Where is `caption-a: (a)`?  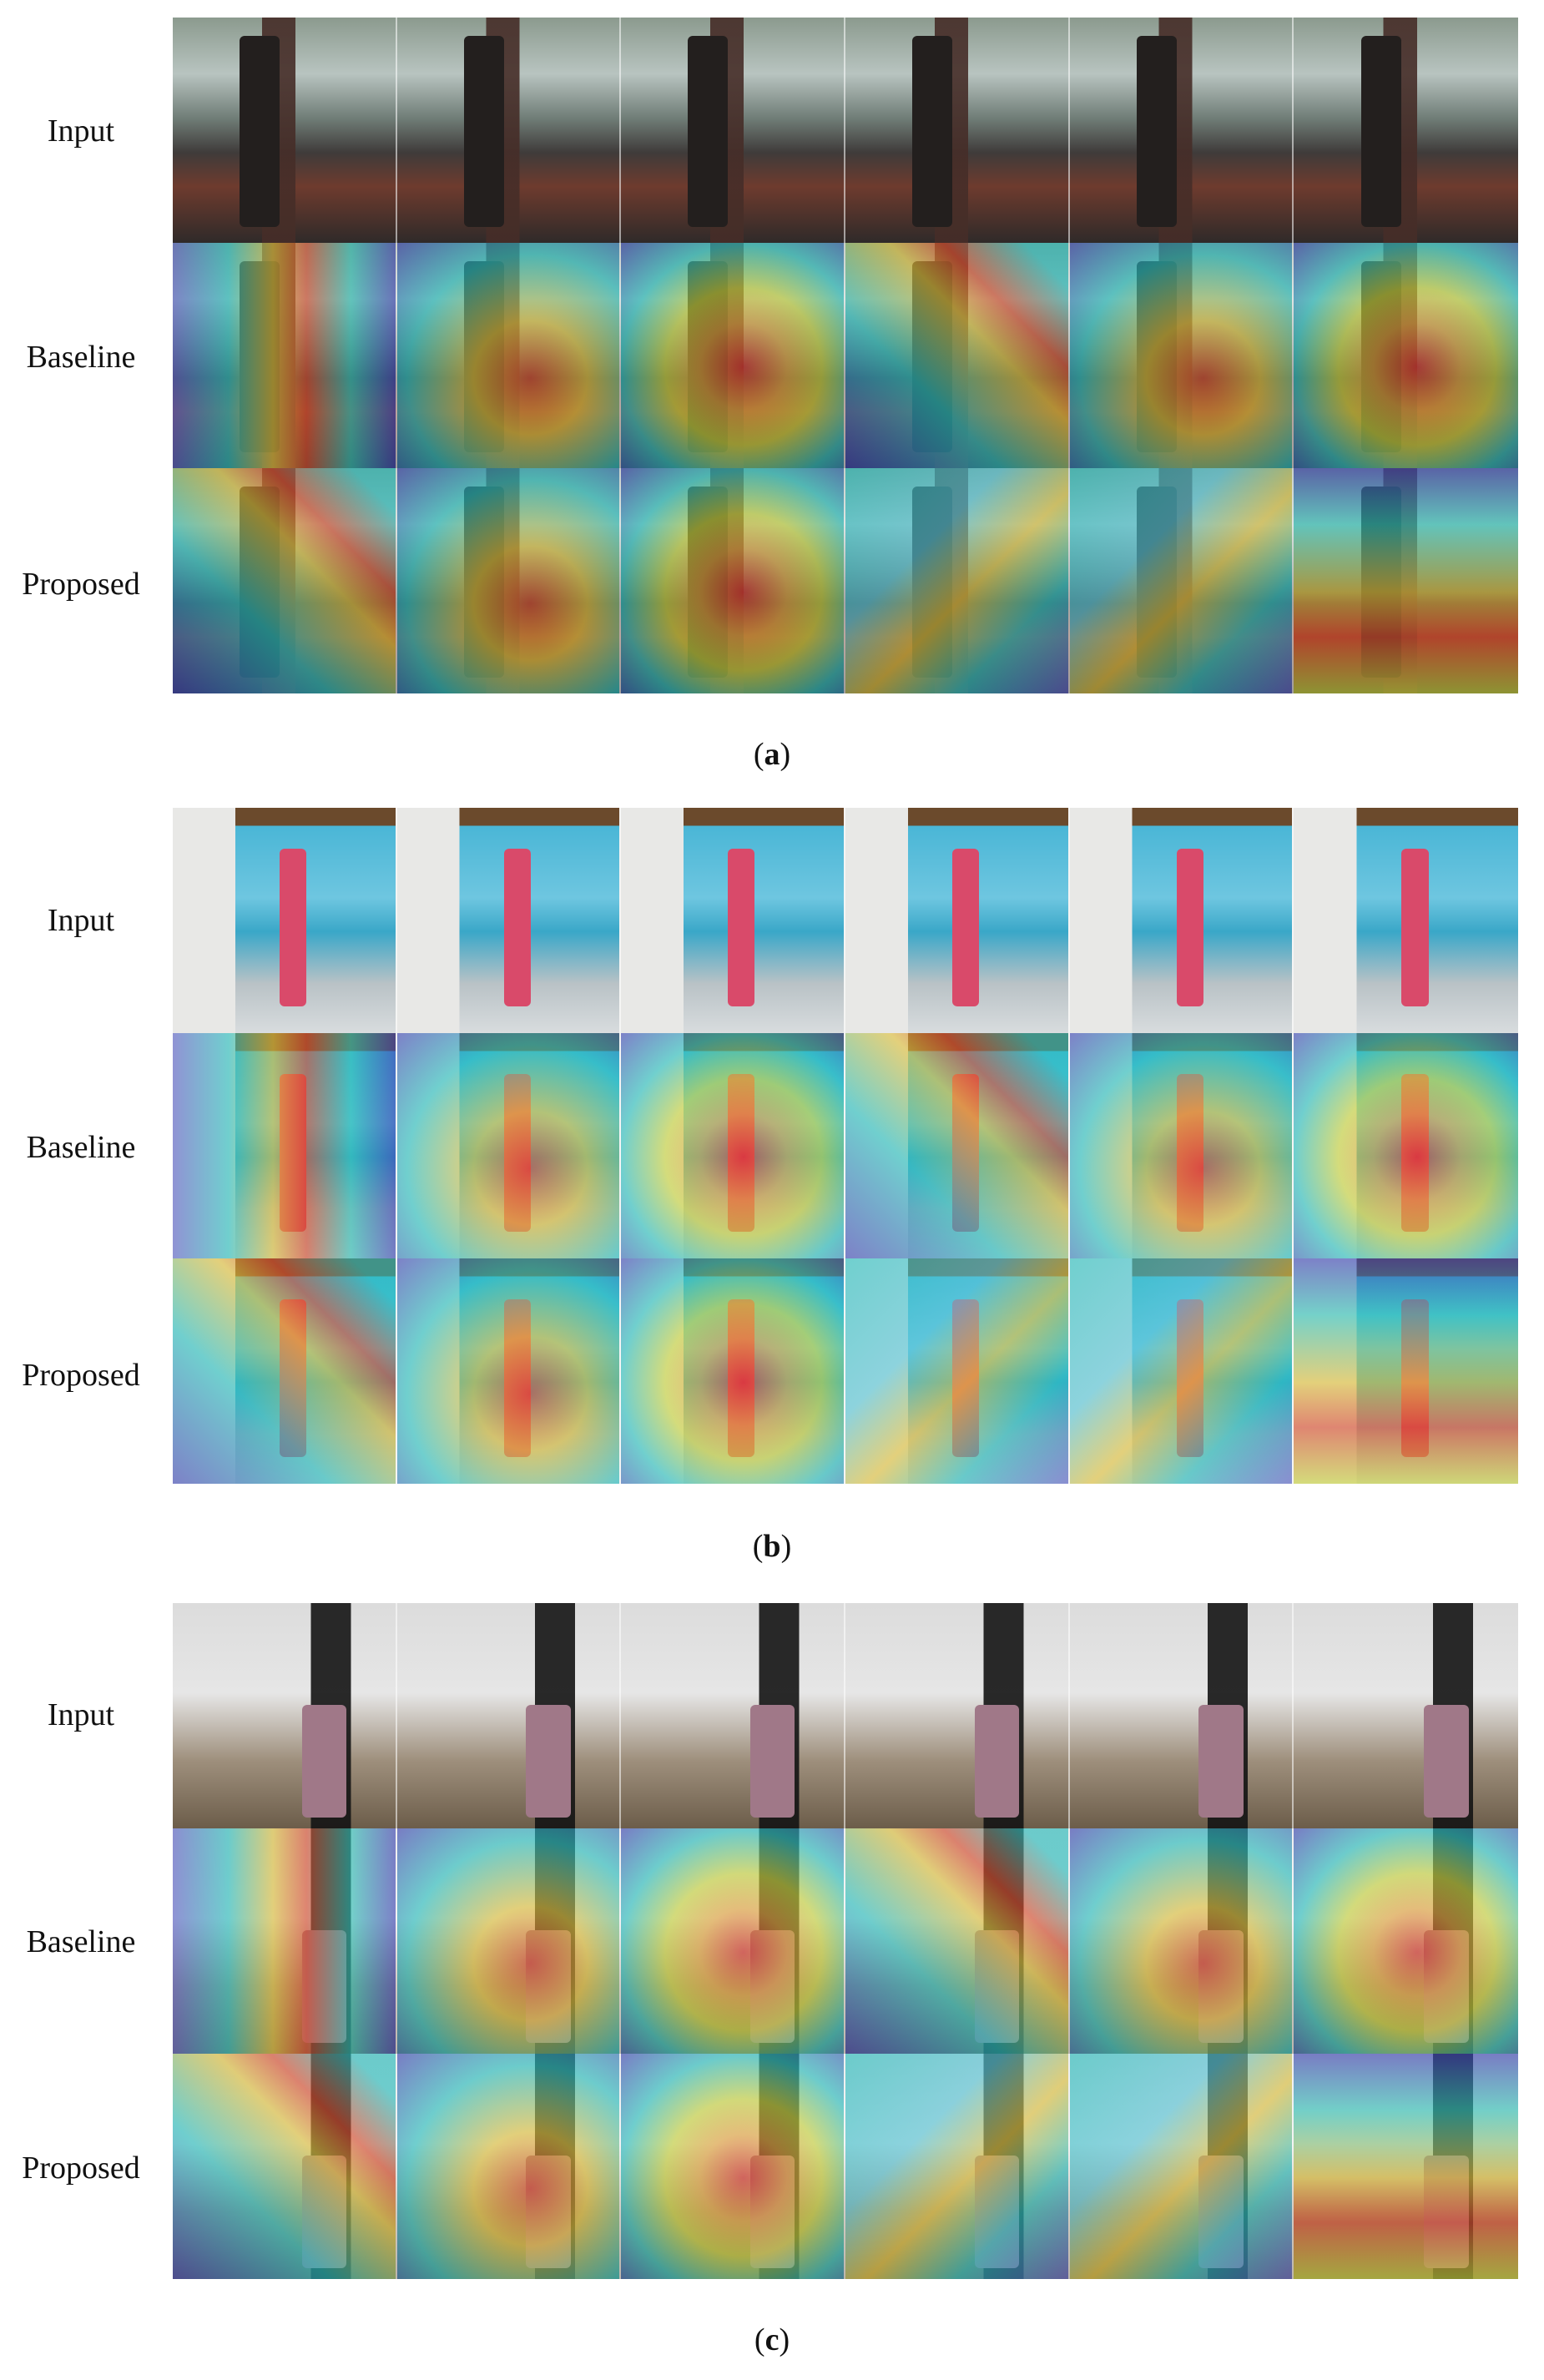
caption-a: (a) is located at coordinates (772, 754).